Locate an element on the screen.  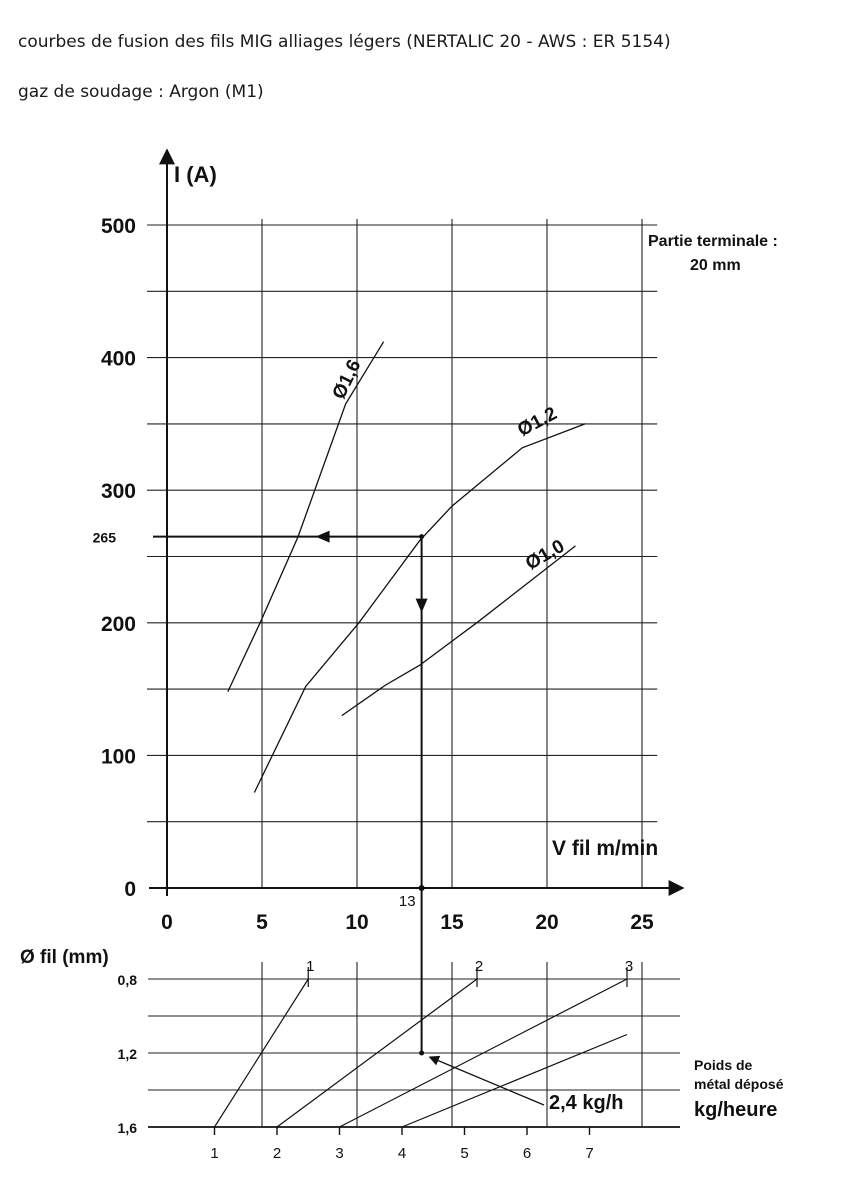
x-tick-label: 2 is located at coordinates (277, 1153).